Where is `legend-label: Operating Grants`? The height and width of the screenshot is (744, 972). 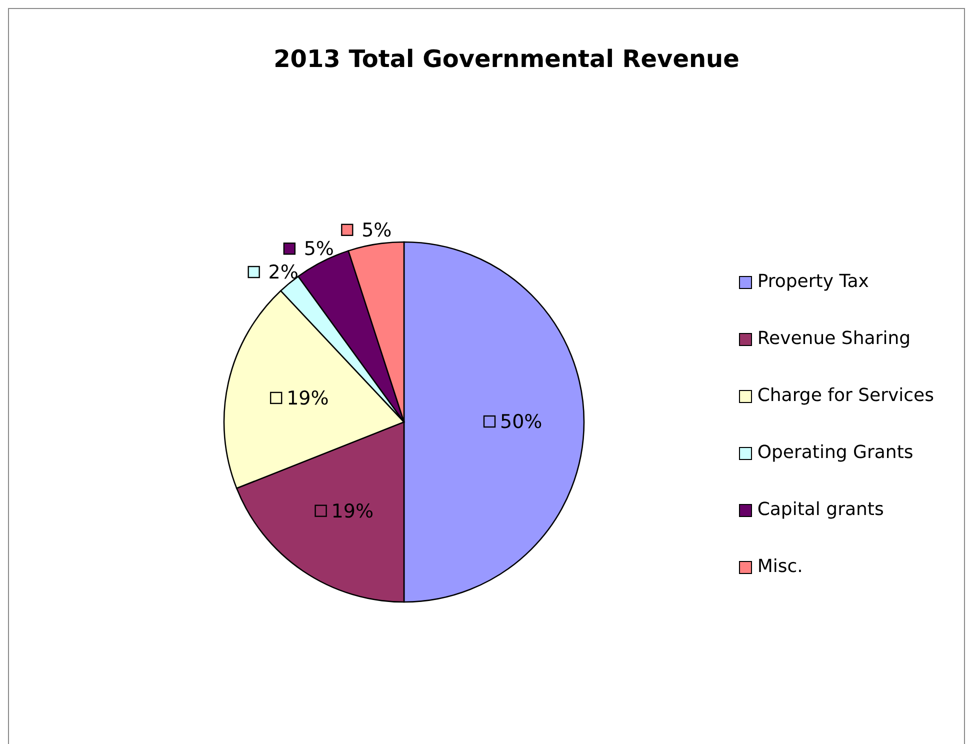
legend-label: Operating Grants is located at coordinates (835, 452).